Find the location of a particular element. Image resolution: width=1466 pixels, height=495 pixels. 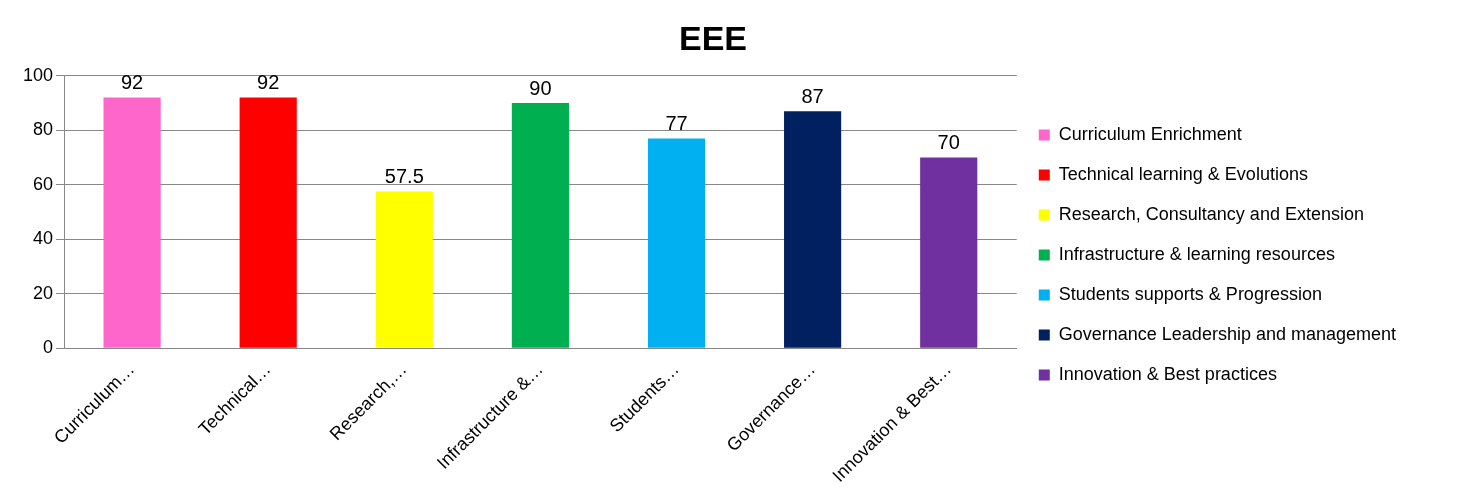

data-label: 77 is located at coordinates (676, 122).